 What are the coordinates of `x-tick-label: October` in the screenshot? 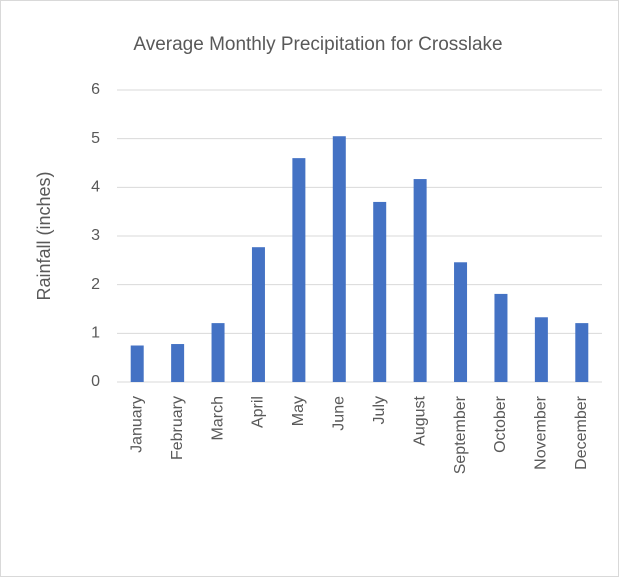 It's located at (500, 424).